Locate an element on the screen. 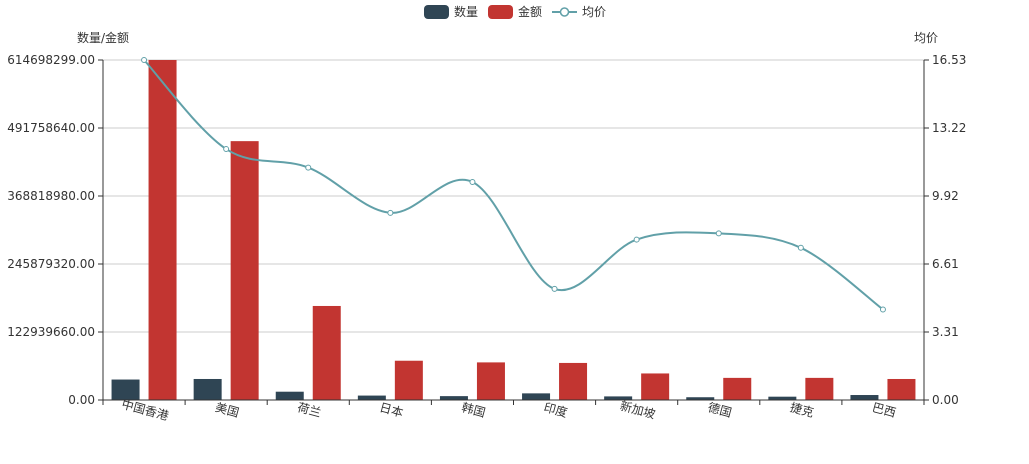  left-axis-tick-label: 491758640.00 is located at coordinates (51, 128).